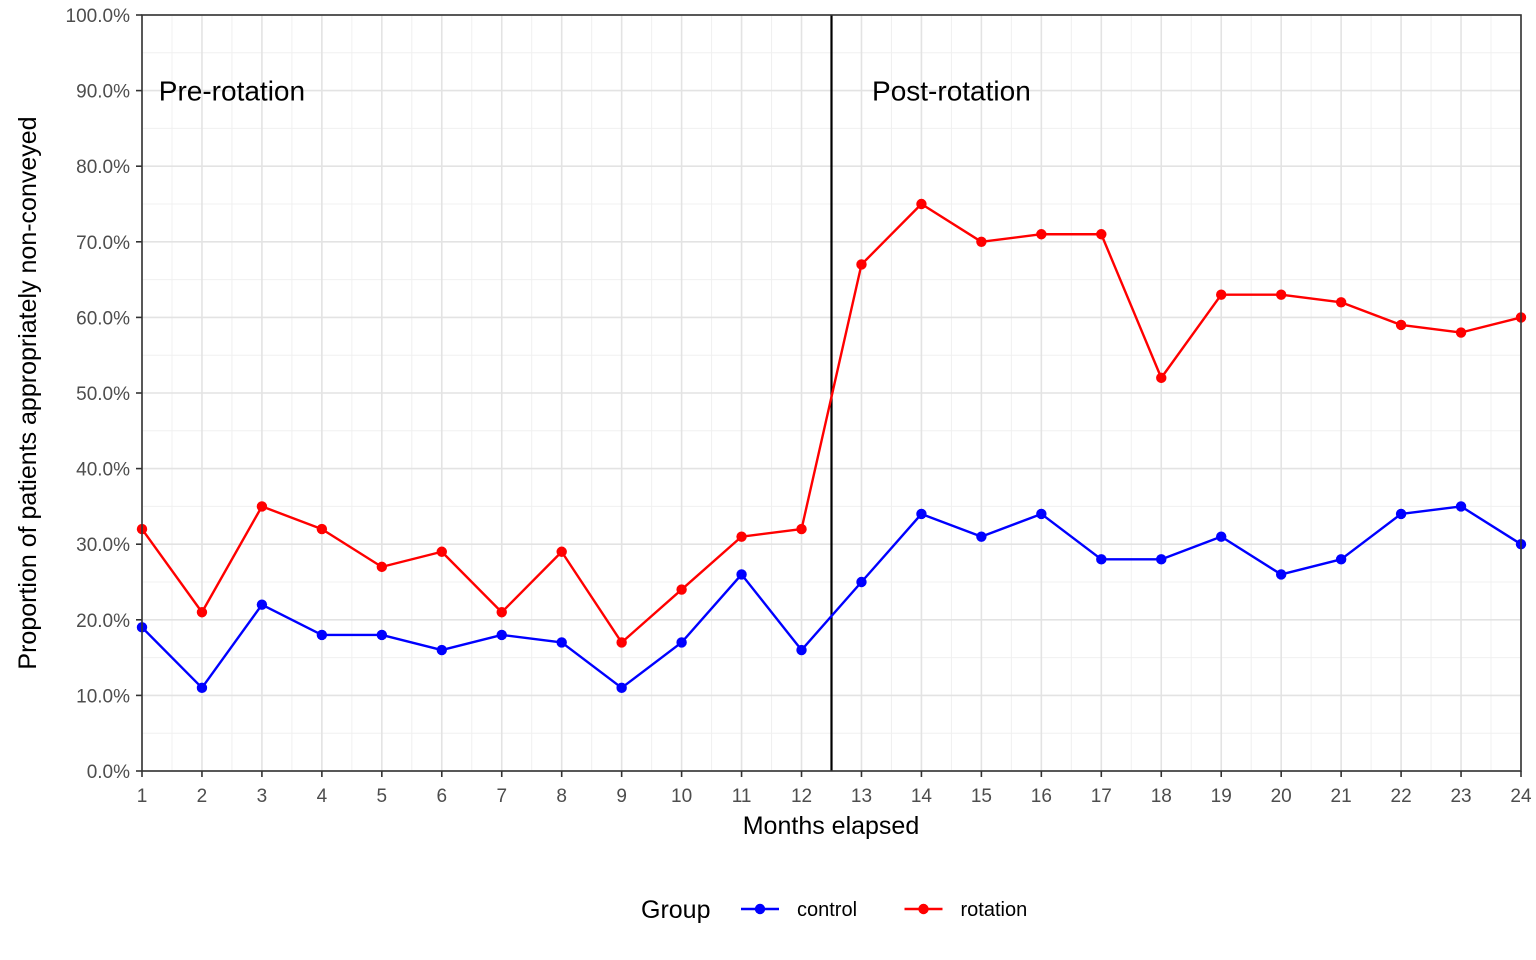 This screenshot has width=1536, height=960. I want to click on x-tick-label: 7, so click(501, 796).